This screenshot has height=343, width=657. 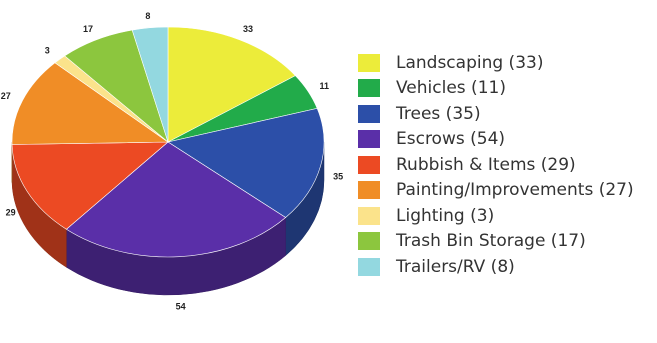 I want to click on legend-item: Vehicles (11), so click(x=496, y=89).